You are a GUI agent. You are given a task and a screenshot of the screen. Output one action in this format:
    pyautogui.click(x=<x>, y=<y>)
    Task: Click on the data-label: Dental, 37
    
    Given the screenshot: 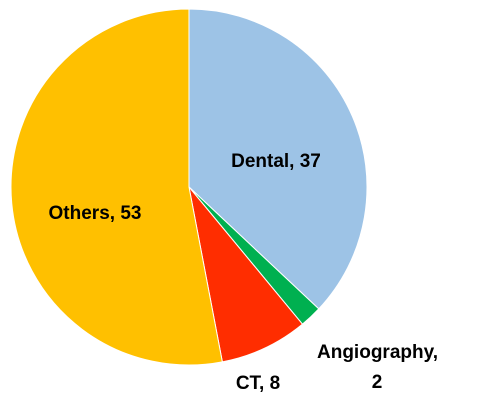 What is the action you would take?
    pyautogui.click(x=276, y=161)
    